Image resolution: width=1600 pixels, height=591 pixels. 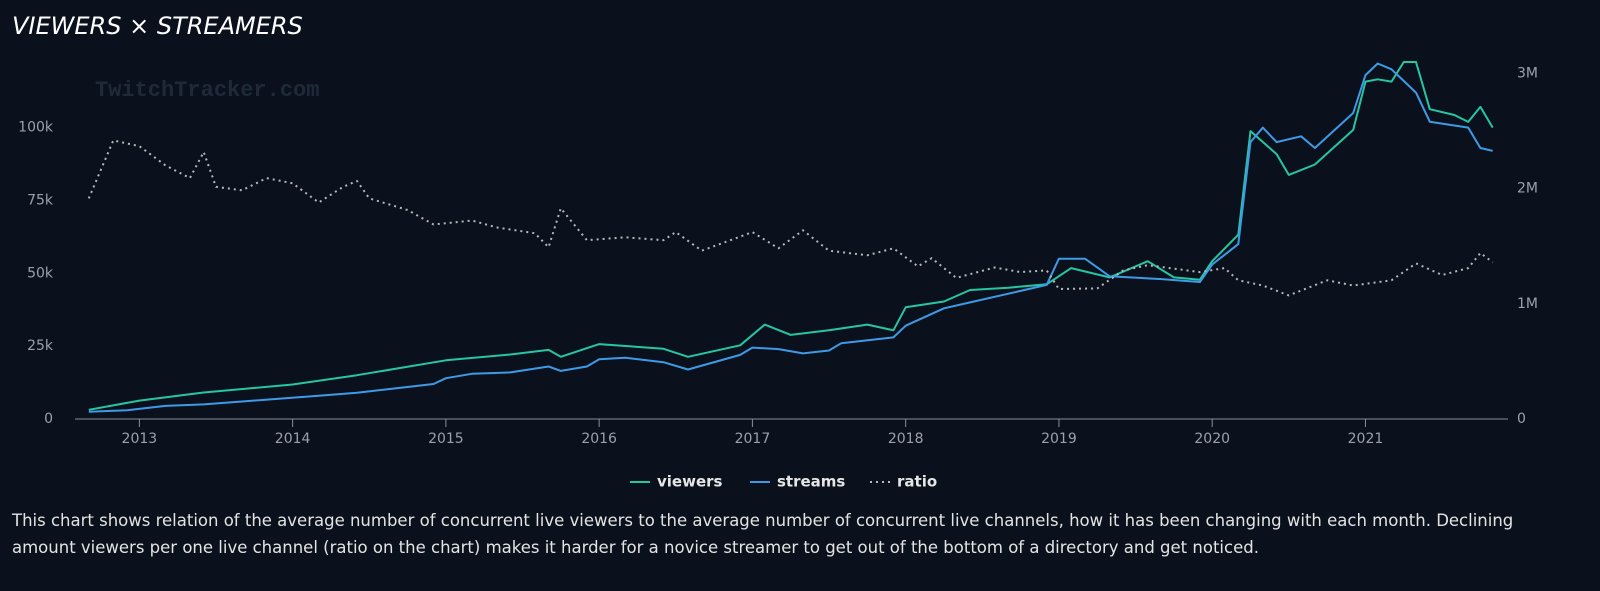 What do you see at coordinates (906, 439) in the screenshot?
I see `x-tick-label: 2018` at bounding box center [906, 439].